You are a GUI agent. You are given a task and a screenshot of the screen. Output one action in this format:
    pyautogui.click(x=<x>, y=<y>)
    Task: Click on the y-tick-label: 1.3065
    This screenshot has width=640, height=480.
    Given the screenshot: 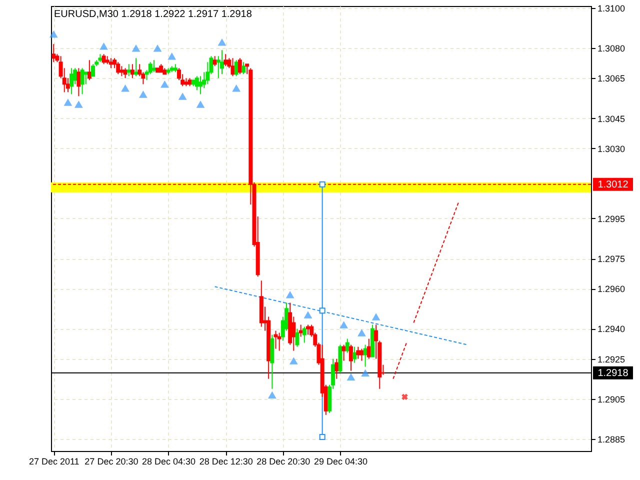 What is the action you would take?
    pyautogui.click(x=612, y=79)
    